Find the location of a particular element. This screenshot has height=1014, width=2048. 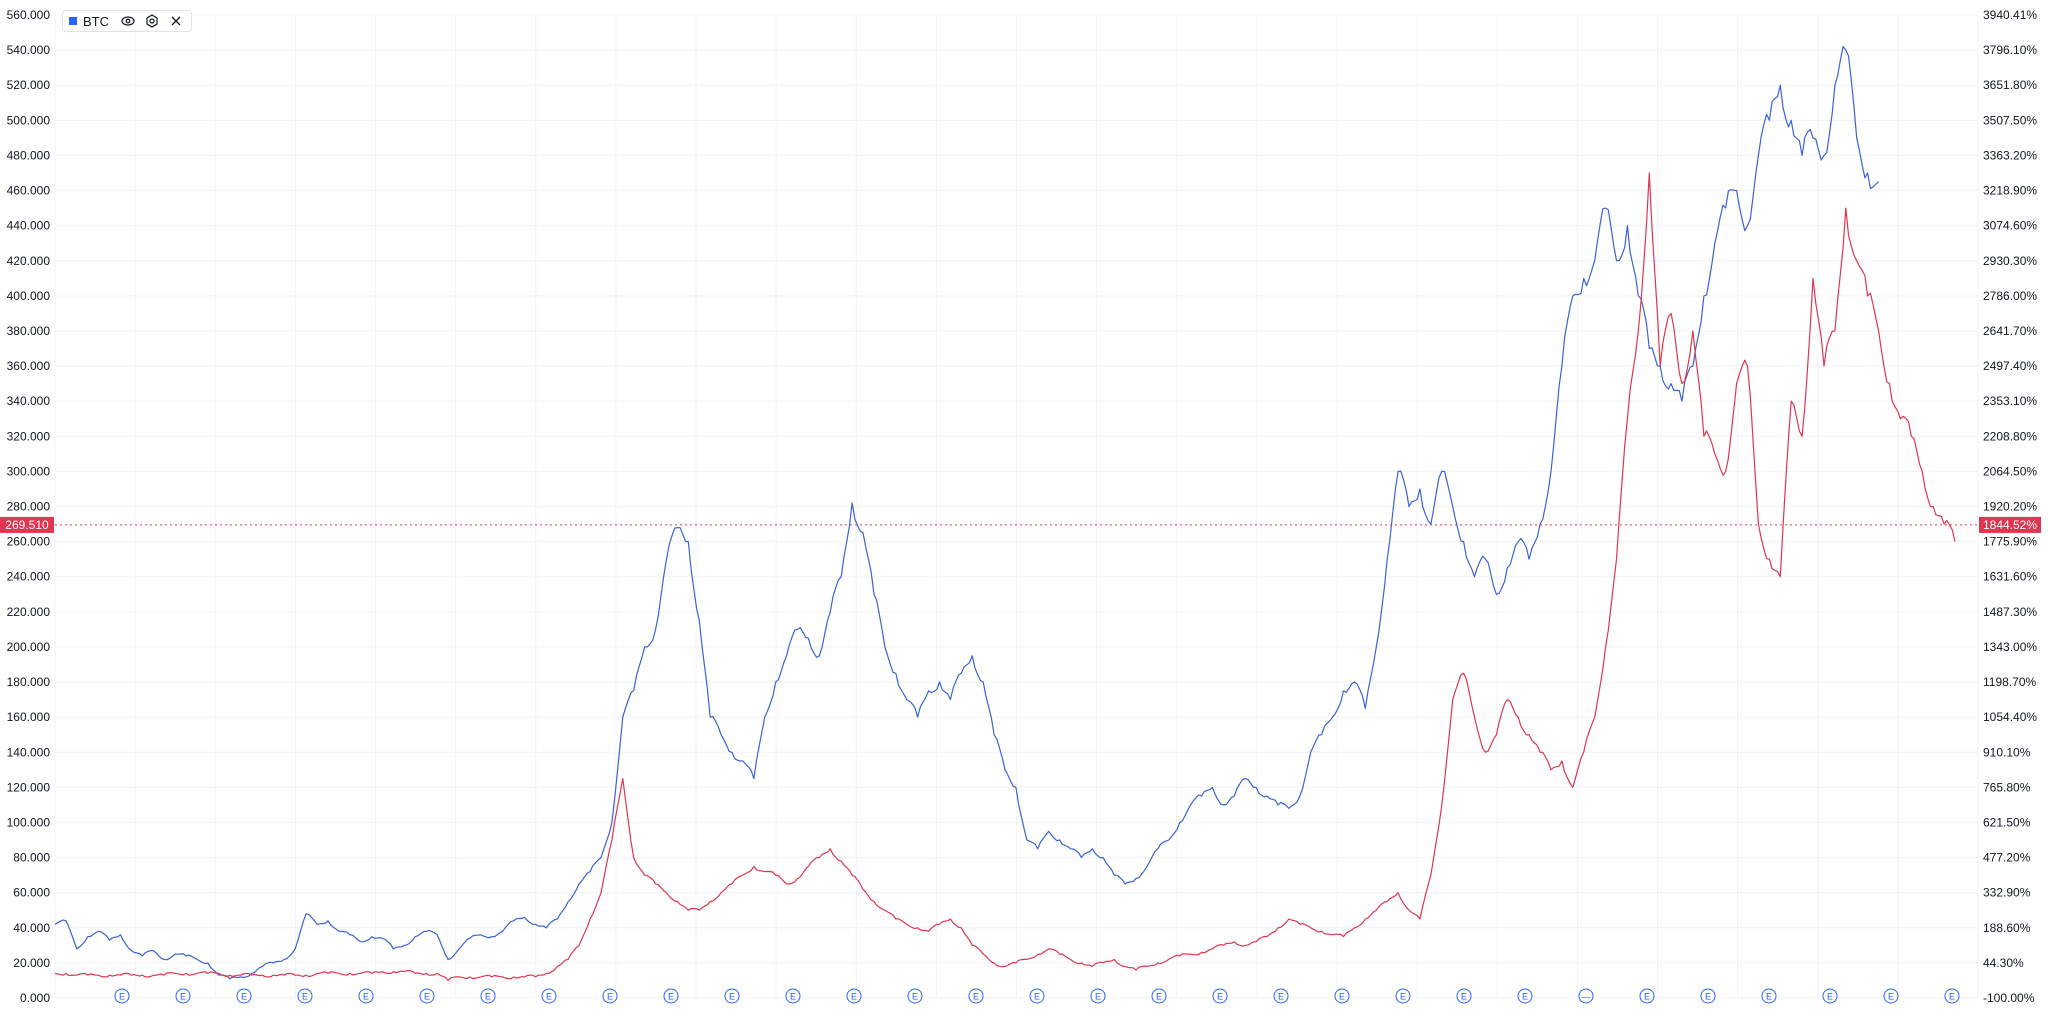

close-icon is located at coordinates (176, 21).